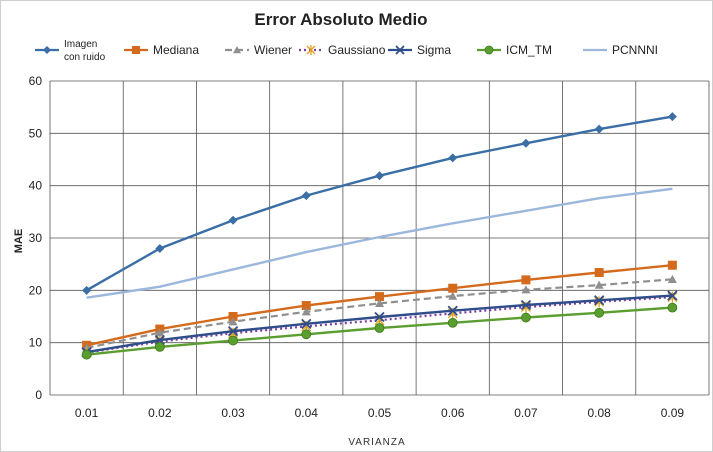  Describe the element at coordinates (36, 81) in the screenshot. I see `y-tick-label: 60` at that location.